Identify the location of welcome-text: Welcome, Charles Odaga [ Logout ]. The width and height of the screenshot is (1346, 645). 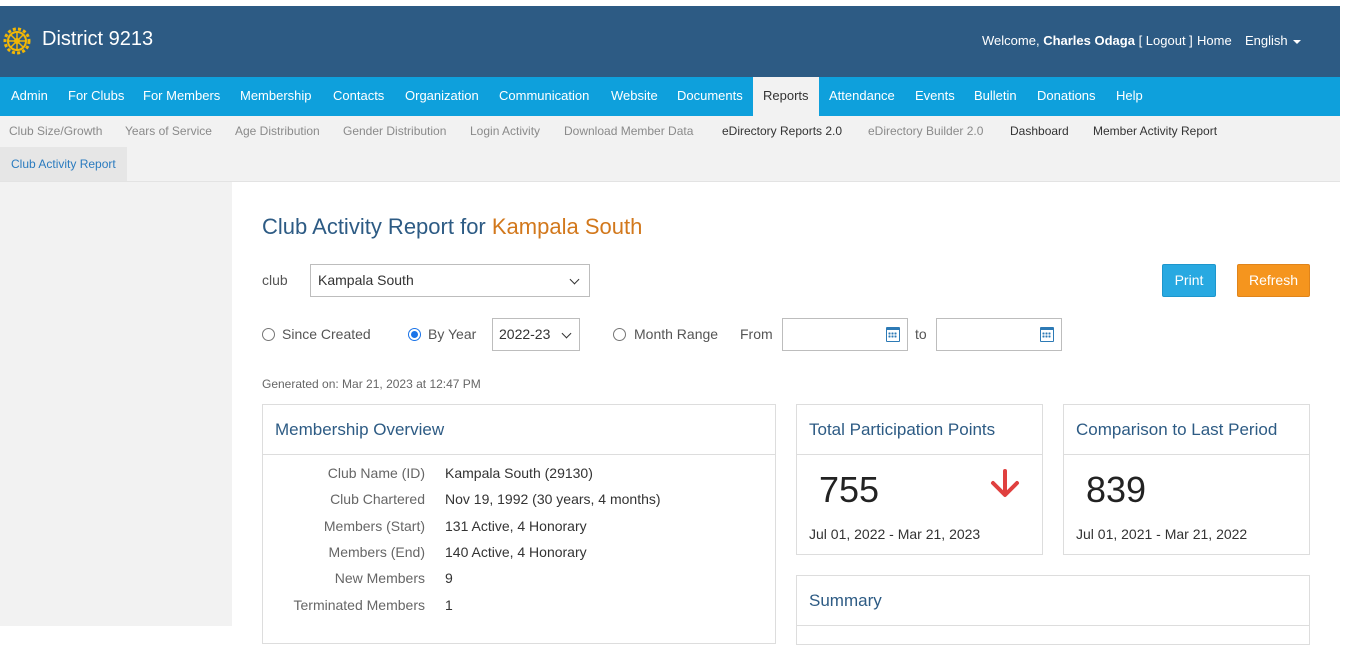
(1087, 40).